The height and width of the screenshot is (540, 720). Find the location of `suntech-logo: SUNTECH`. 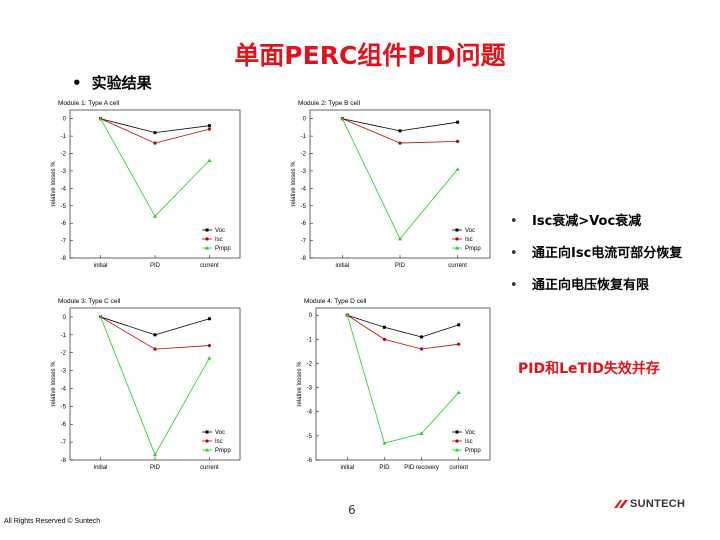

suntech-logo: SUNTECH is located at coordinates (648, 504).